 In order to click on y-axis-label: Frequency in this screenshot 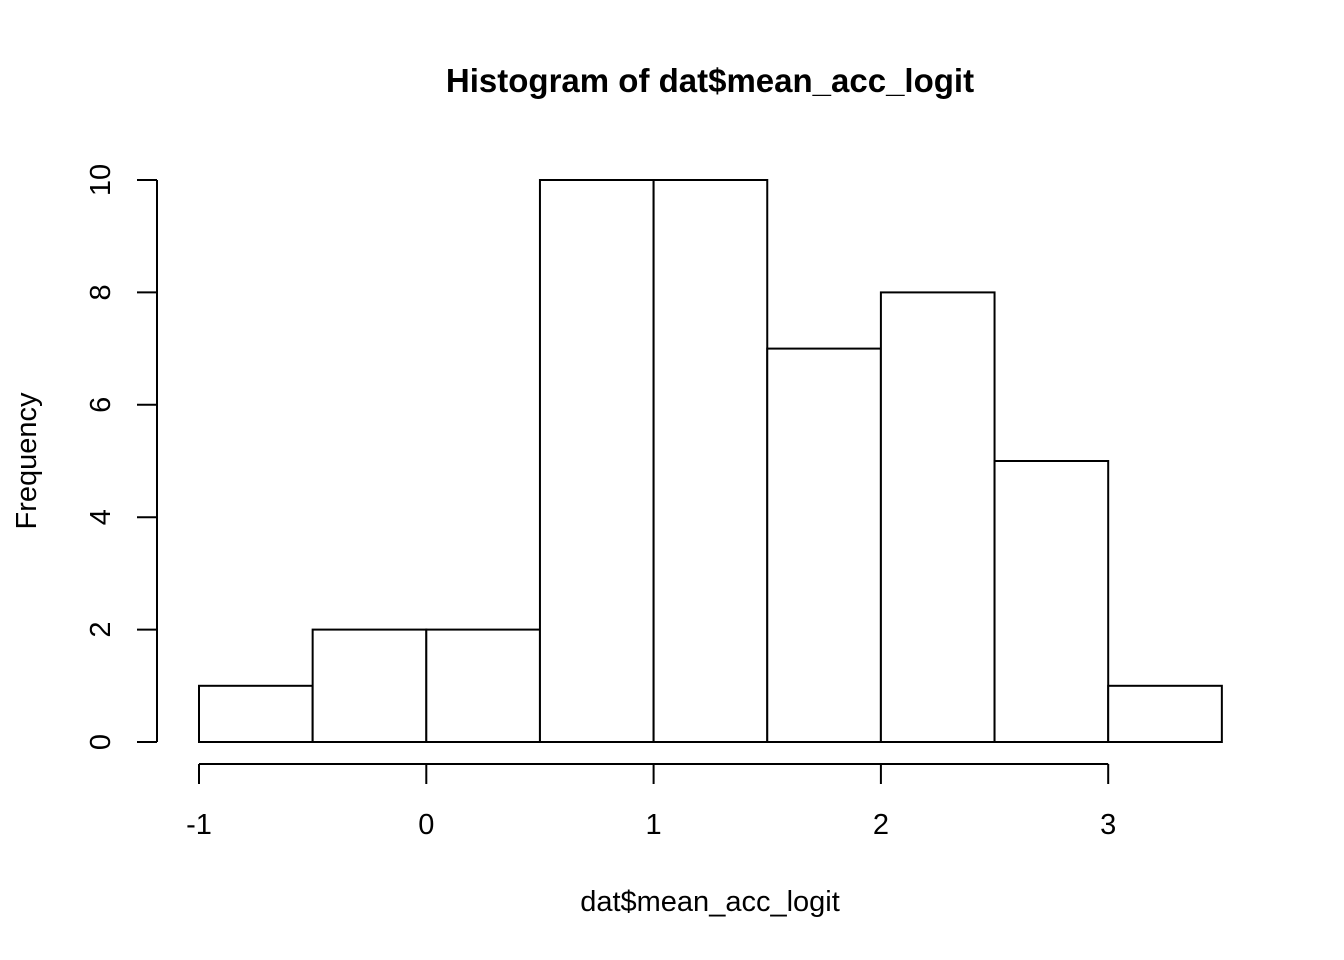, I will do `click(27, 461)`.